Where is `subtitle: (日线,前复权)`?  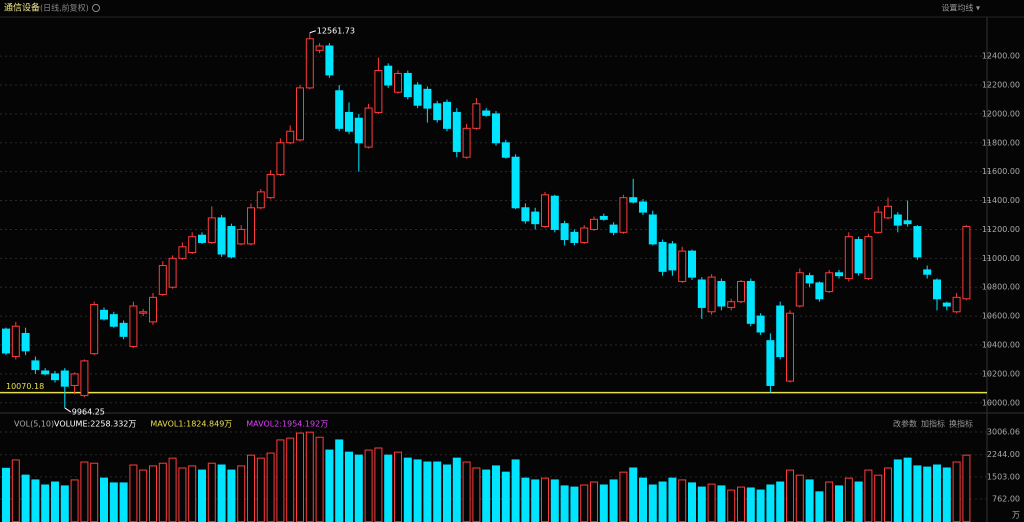
subtitle: (日线,前复权) is located at coordinates (64, 8).